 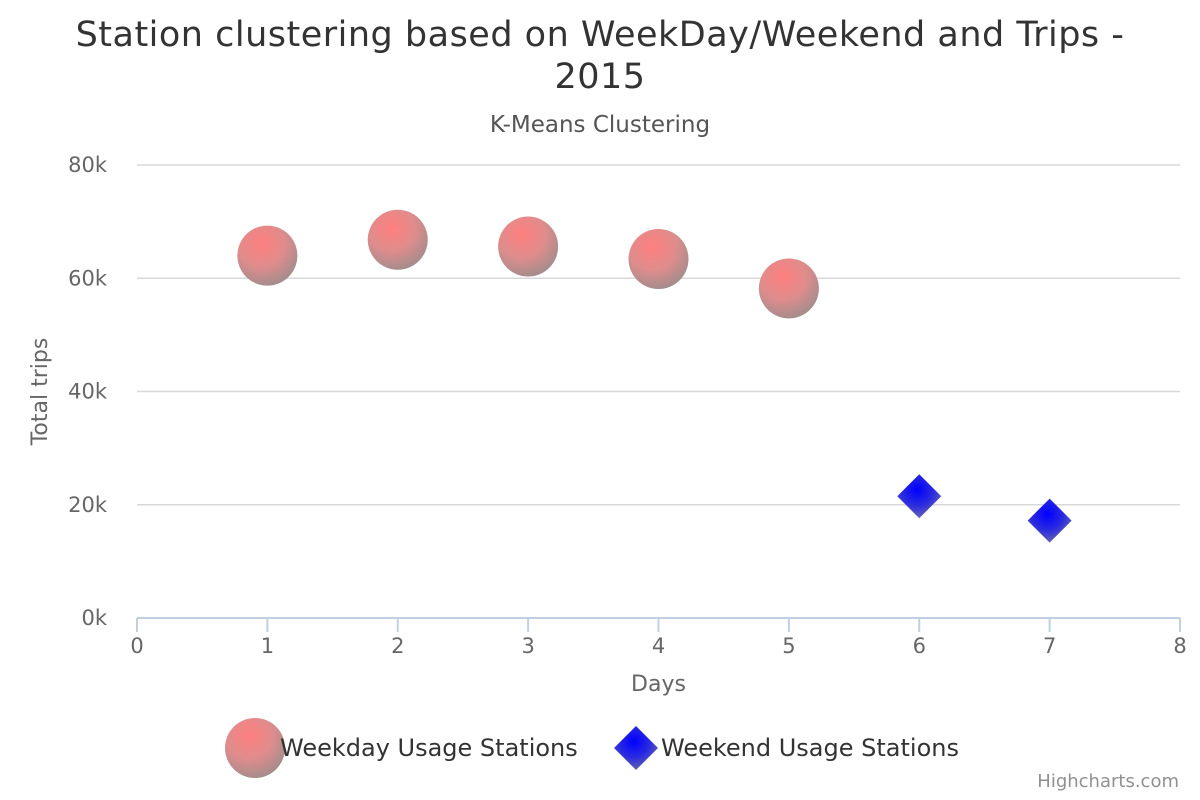 I want to click on series-weekday, so click(x=528, y=264).